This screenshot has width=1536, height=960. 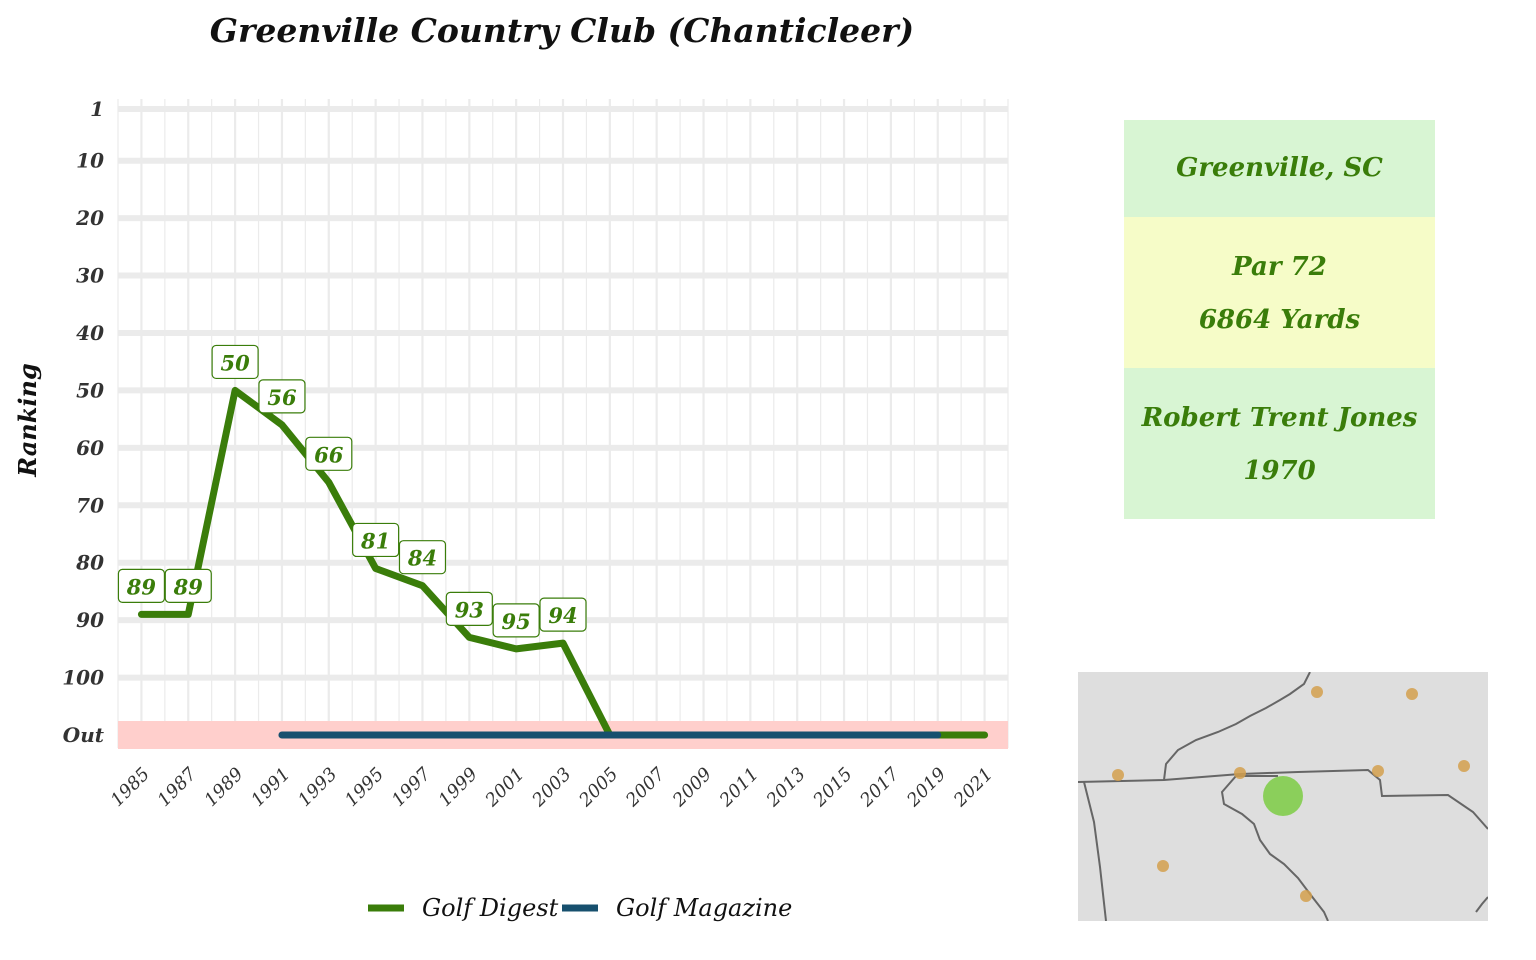 What do you see at coordinates (1279, 292) in the screenshot?
I see `par-yardage-block: Par 72 6864 Yards` at bounding box center [1279, 292].